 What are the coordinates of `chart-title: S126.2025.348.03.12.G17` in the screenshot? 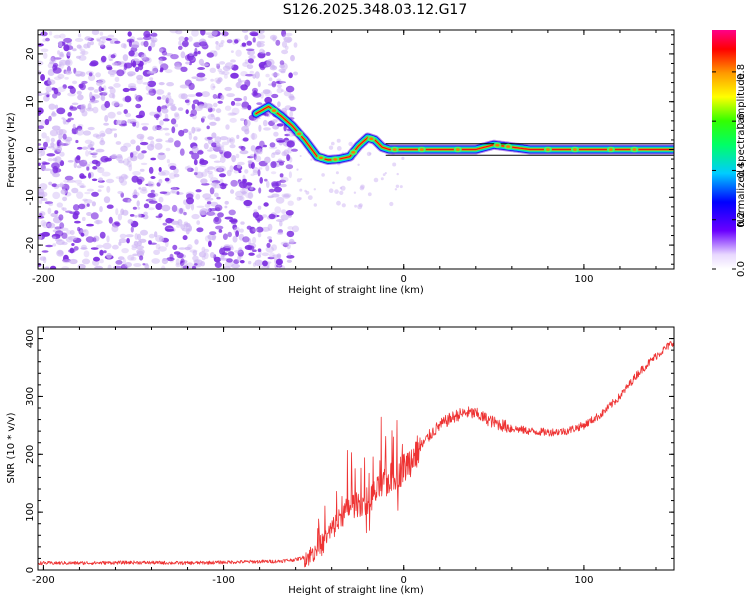 It's located at (375, 10).